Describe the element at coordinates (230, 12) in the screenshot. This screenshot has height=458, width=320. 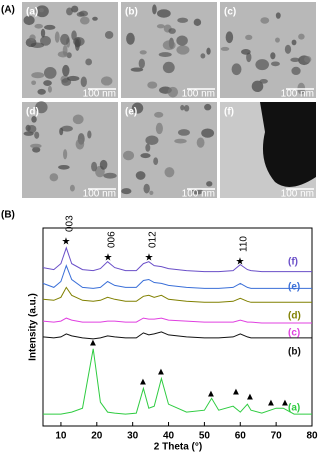
I see `image-label: (c)` at that location.